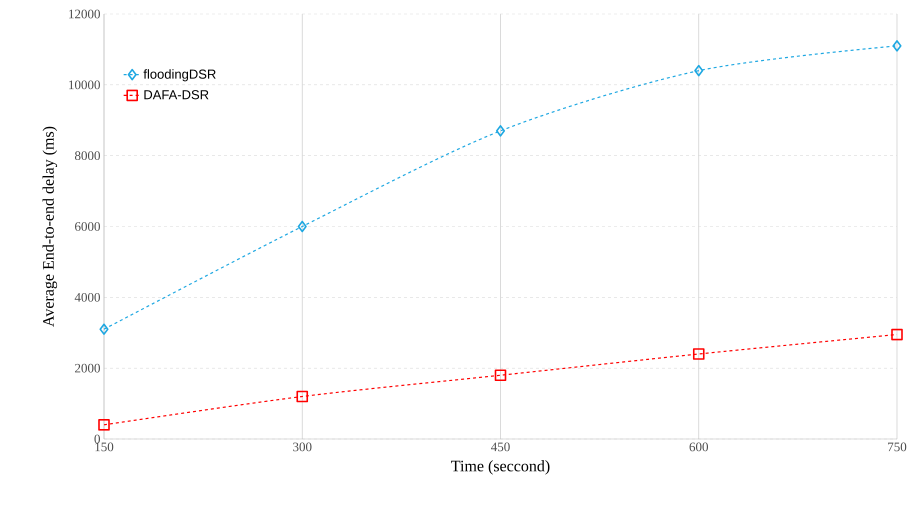 This screenshot has height=507, width=919. What do you see at coordinates (50, 226) in the screenshot?
I see `y-axis-title: Average End-to-end delay (ms)` at bounding box center [50, 226].